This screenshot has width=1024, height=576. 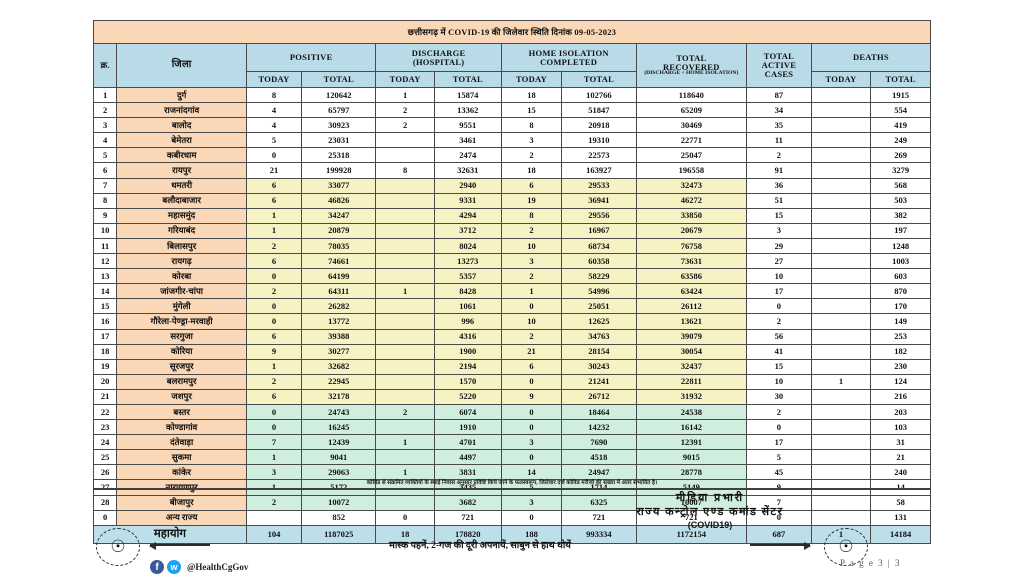 I want to click on arrow-left-icon, so click(x=179, y=545).